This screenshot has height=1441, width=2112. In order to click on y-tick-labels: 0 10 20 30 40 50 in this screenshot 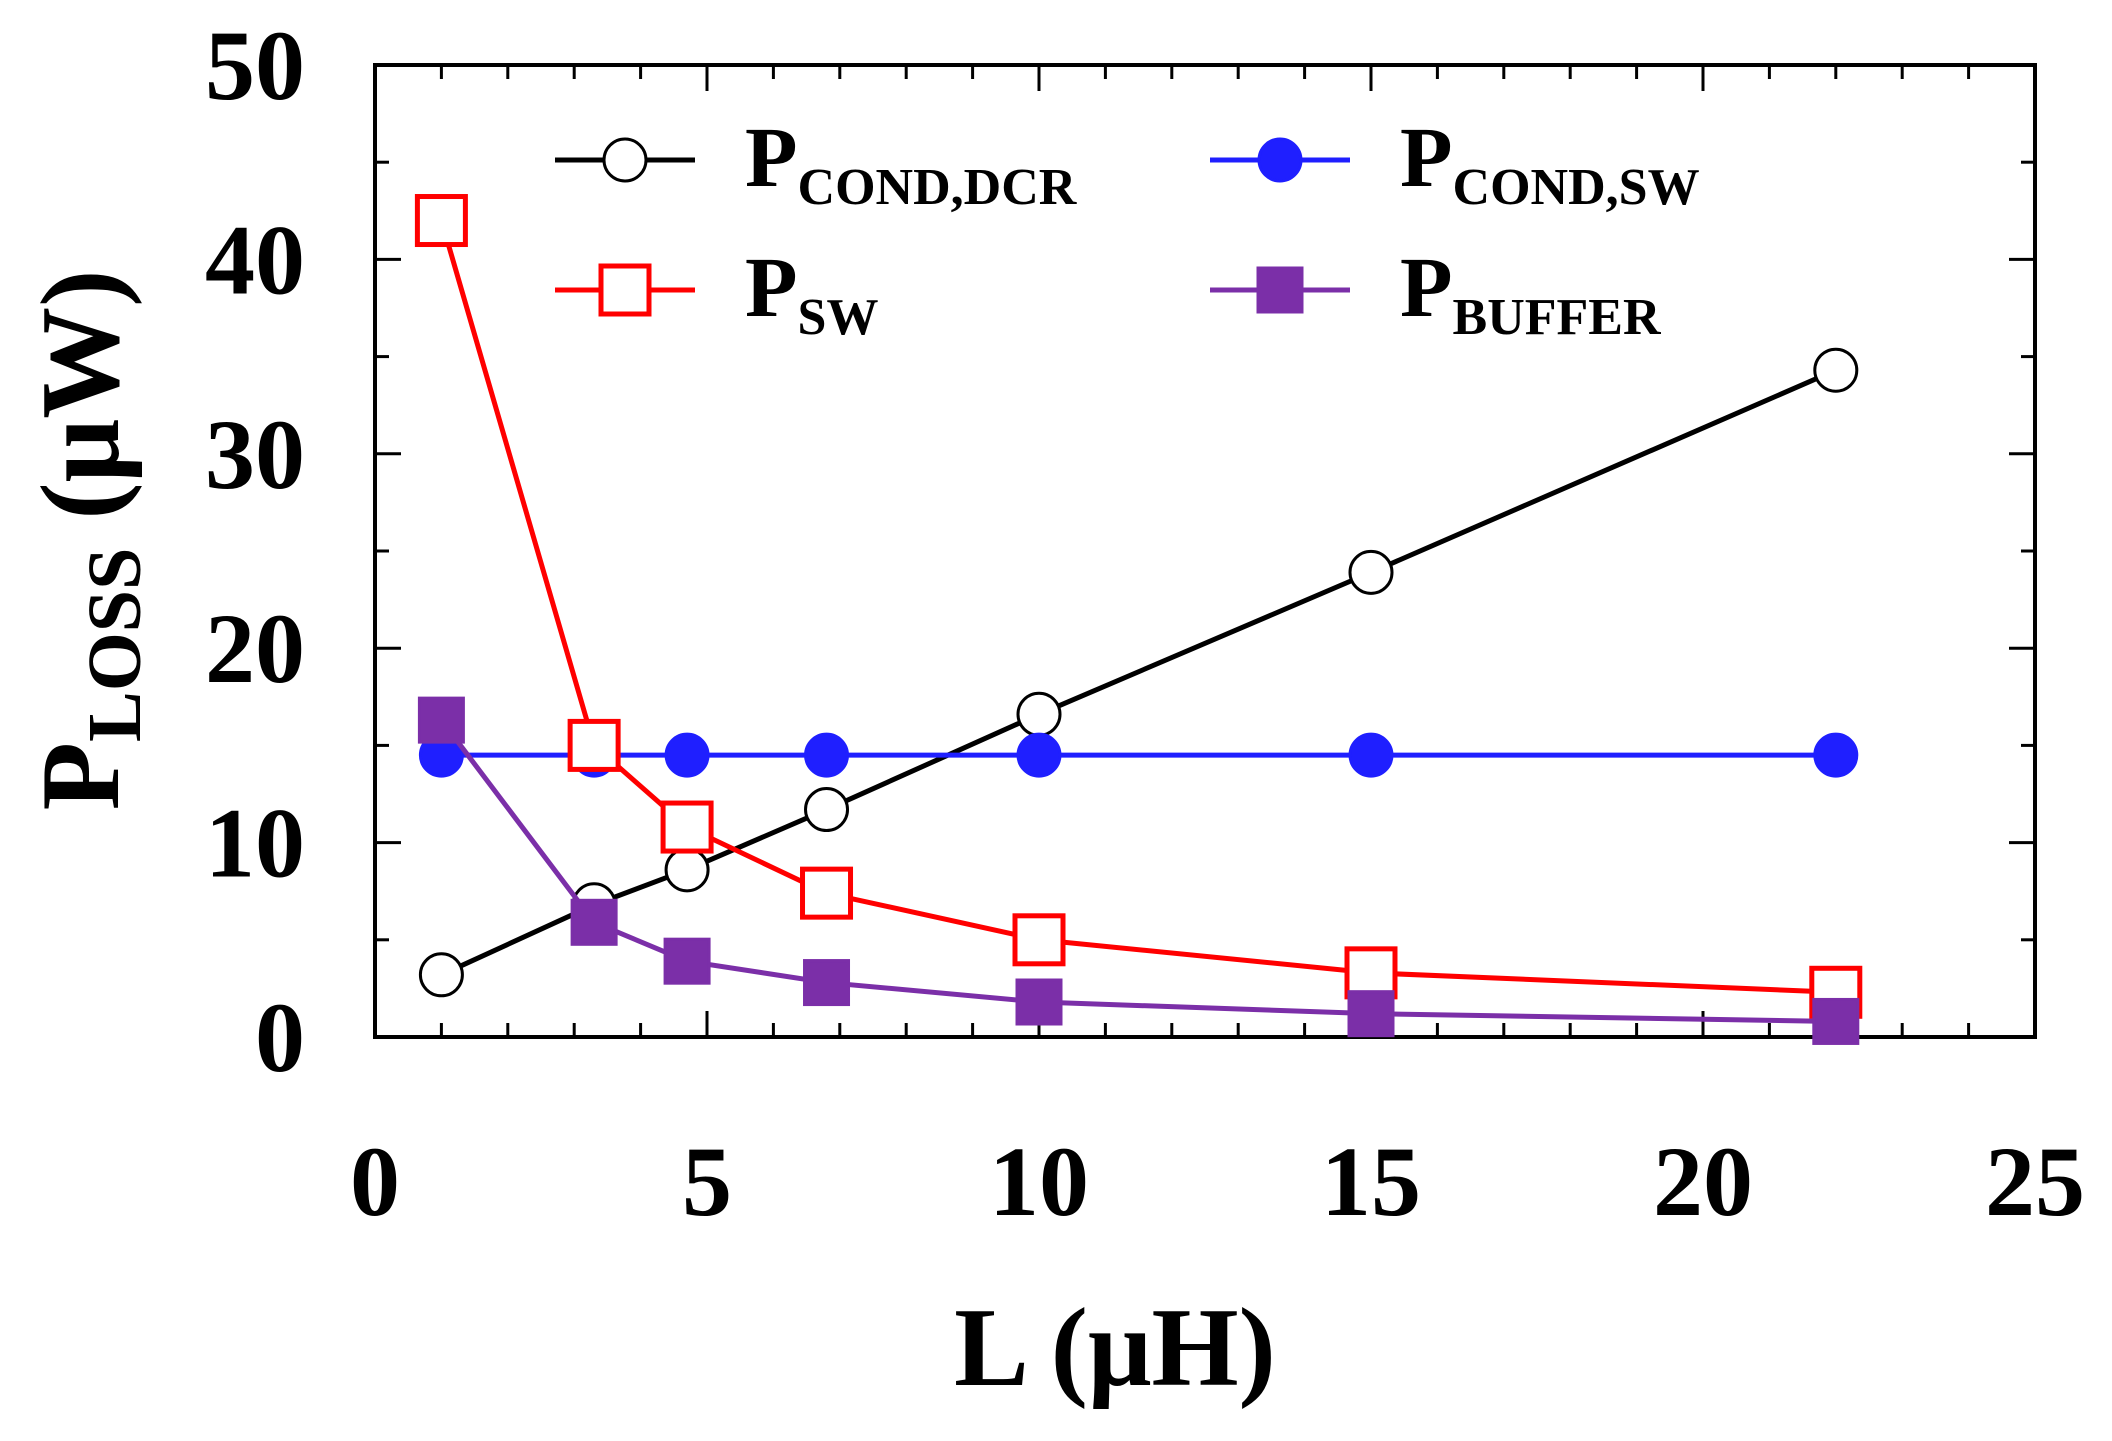, I will do `click(255, 551)`.